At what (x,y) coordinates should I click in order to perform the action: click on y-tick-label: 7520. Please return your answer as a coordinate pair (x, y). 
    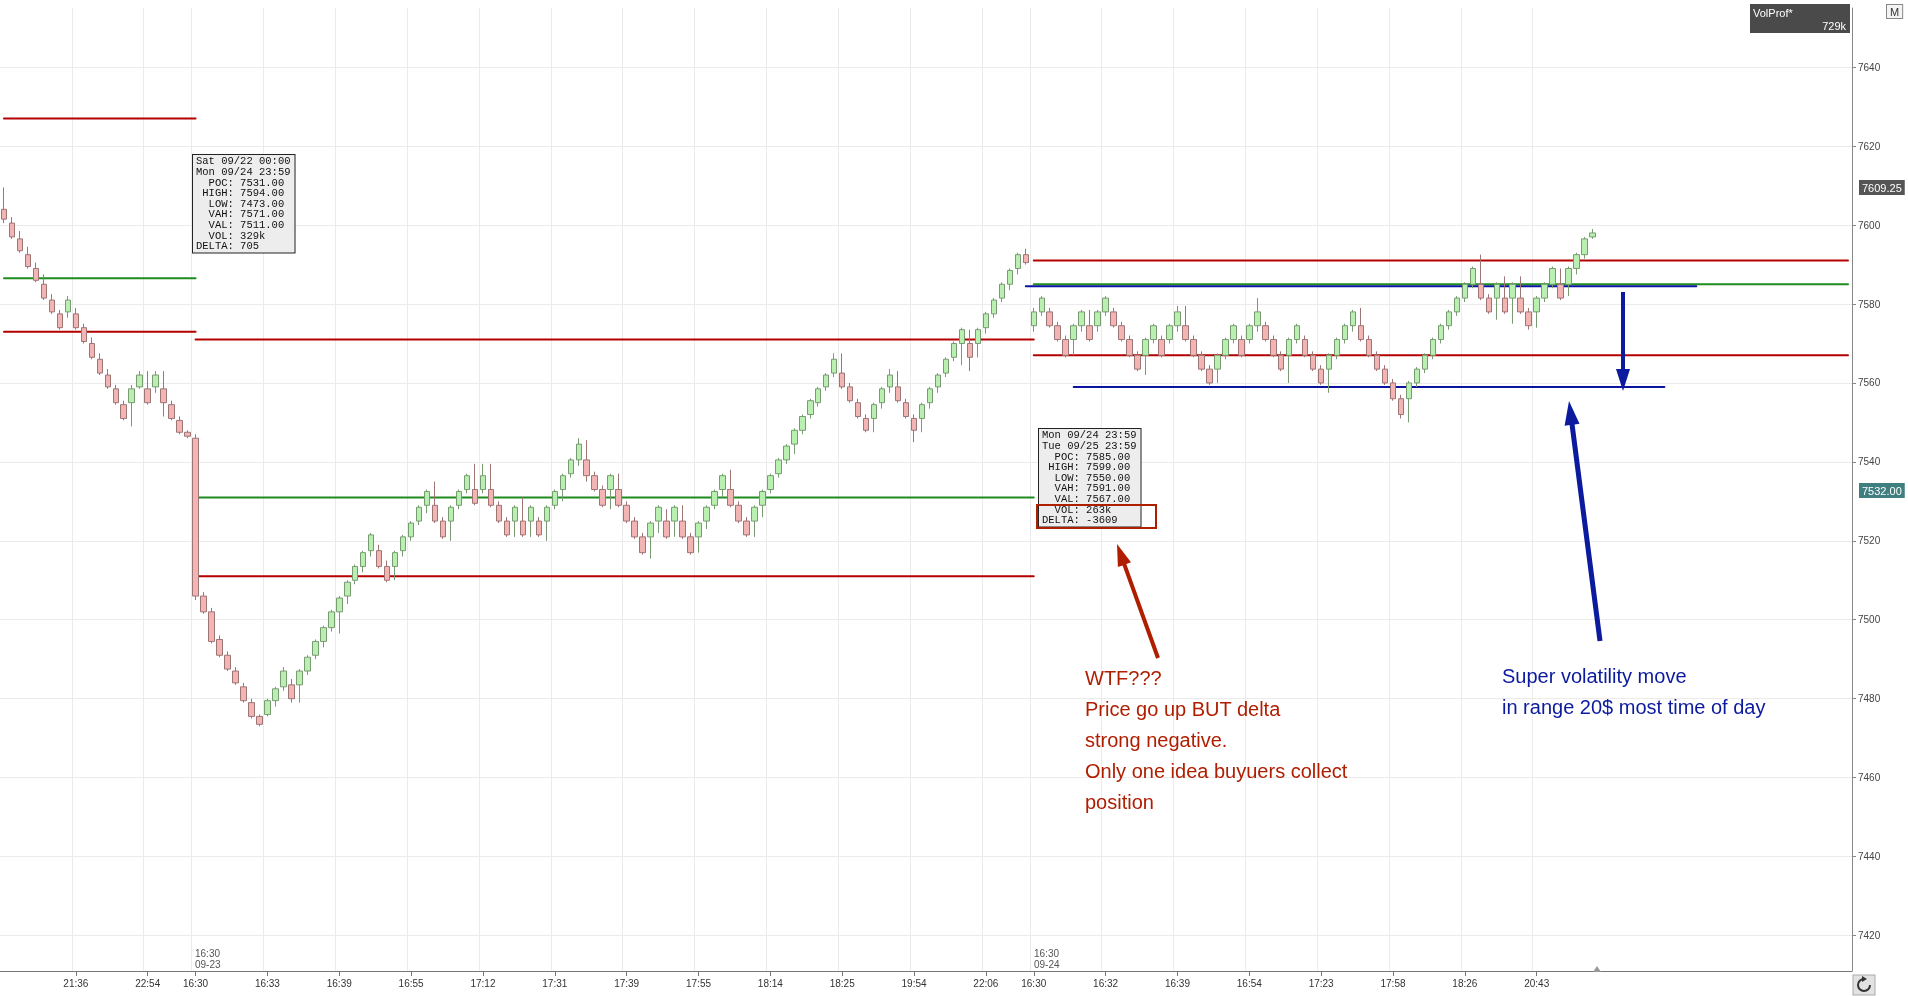
    Looking at the image, I should click on (1869, 541).